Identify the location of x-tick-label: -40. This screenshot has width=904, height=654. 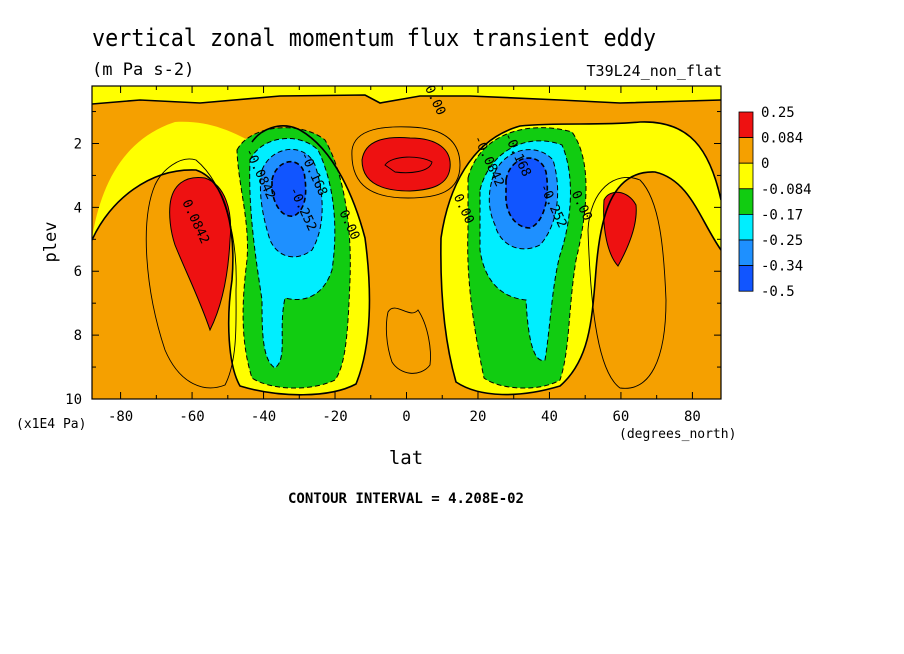
(263, 417).